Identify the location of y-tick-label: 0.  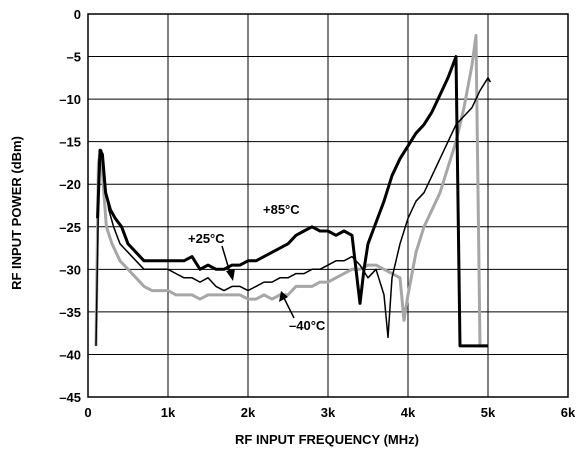
(77, 14).